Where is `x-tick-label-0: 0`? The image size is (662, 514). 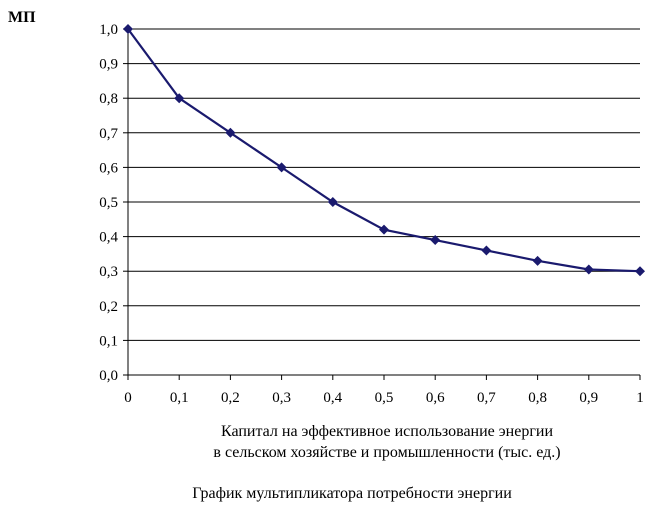
x-tick-label-0: 0 is located at coordinates (128, 398).